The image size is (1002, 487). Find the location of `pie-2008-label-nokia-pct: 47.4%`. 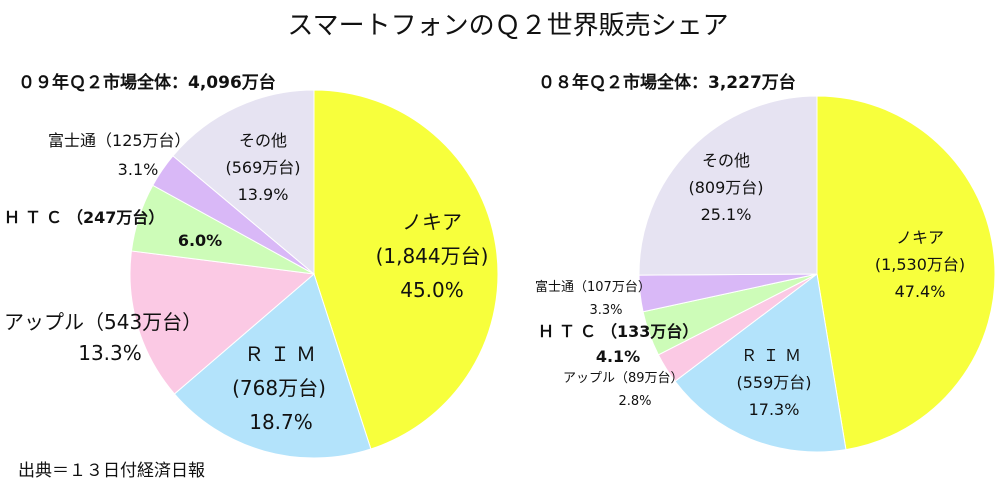

pie-2008-label-nokia-pct: 47.4% is located at coordinates (920, 291).